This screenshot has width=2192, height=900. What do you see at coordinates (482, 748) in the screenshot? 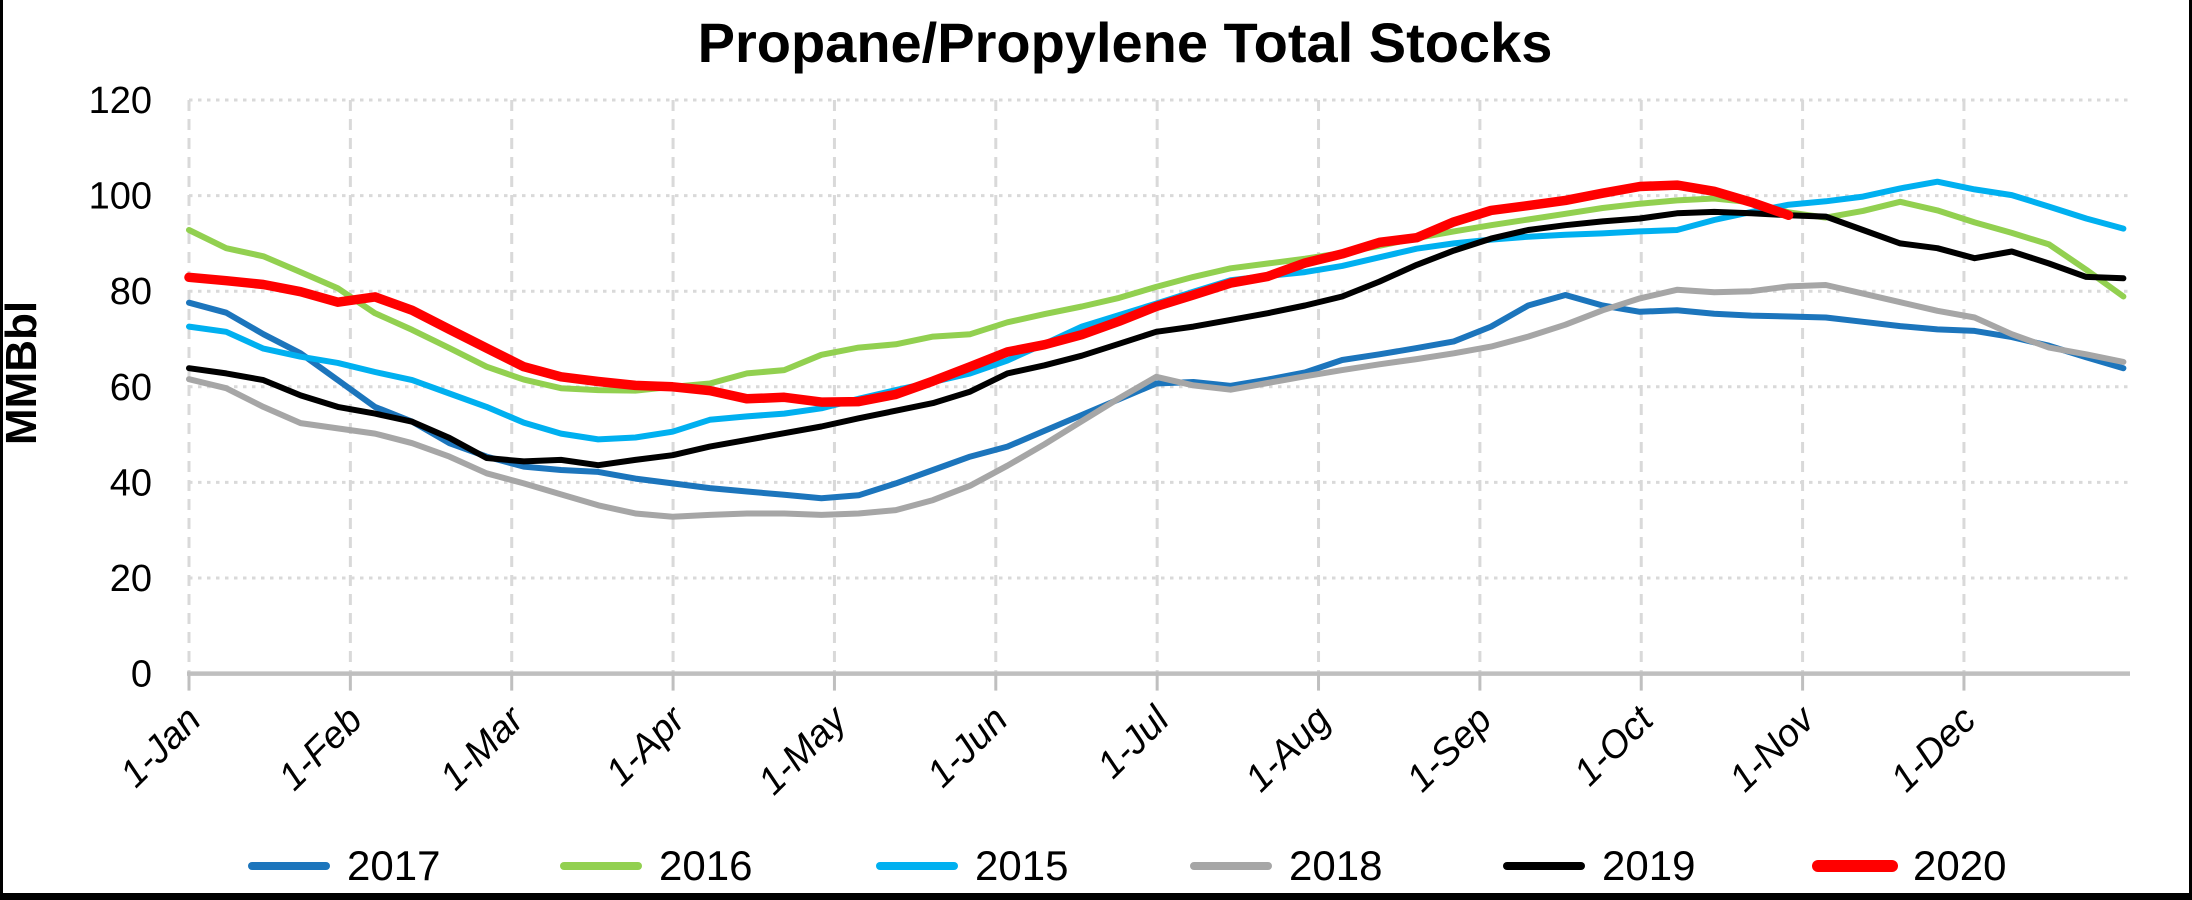
I see `x-axis-label-1-Mar: 1-Mar` at bounding box center [482, 748].